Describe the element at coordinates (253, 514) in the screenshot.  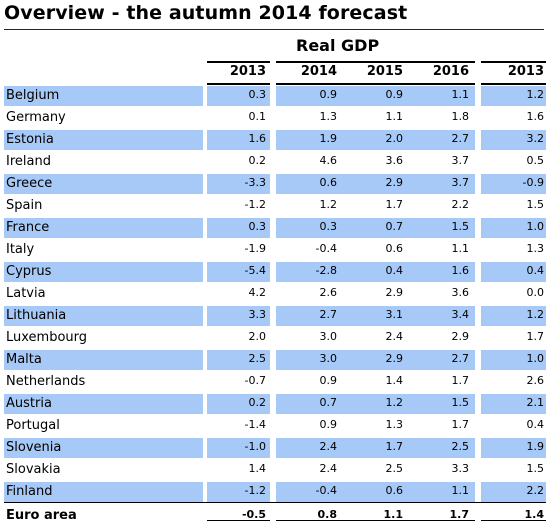
I see `gdp-value-cell: -0.5` at that location.